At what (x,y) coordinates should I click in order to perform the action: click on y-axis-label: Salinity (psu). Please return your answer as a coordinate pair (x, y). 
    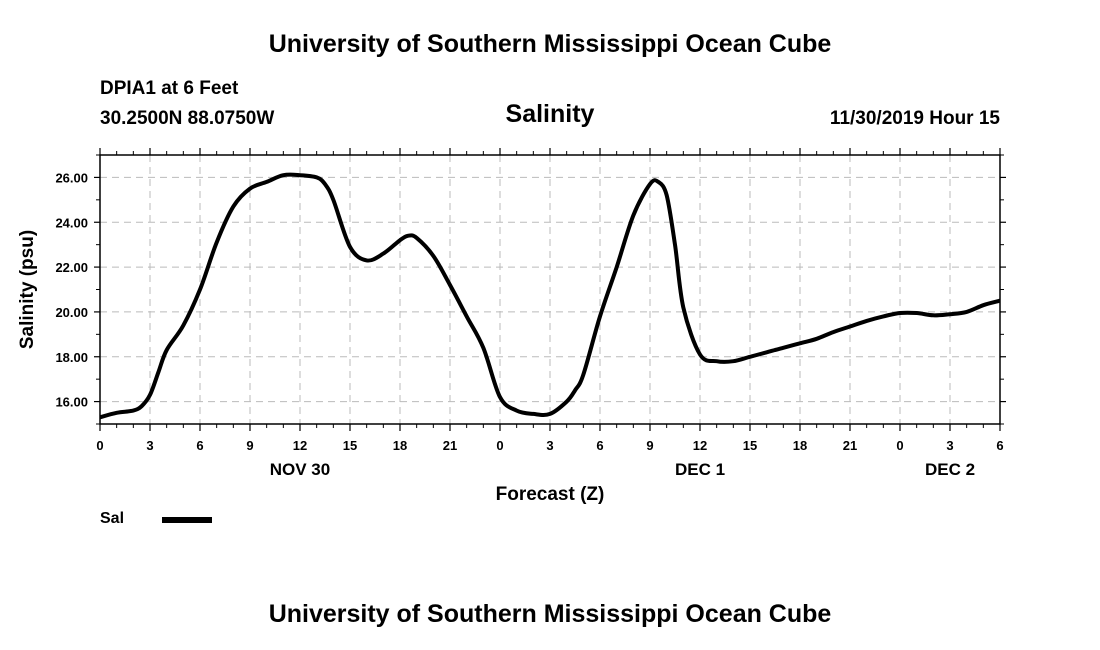
    Looking at the image, I should click on (27, 289).